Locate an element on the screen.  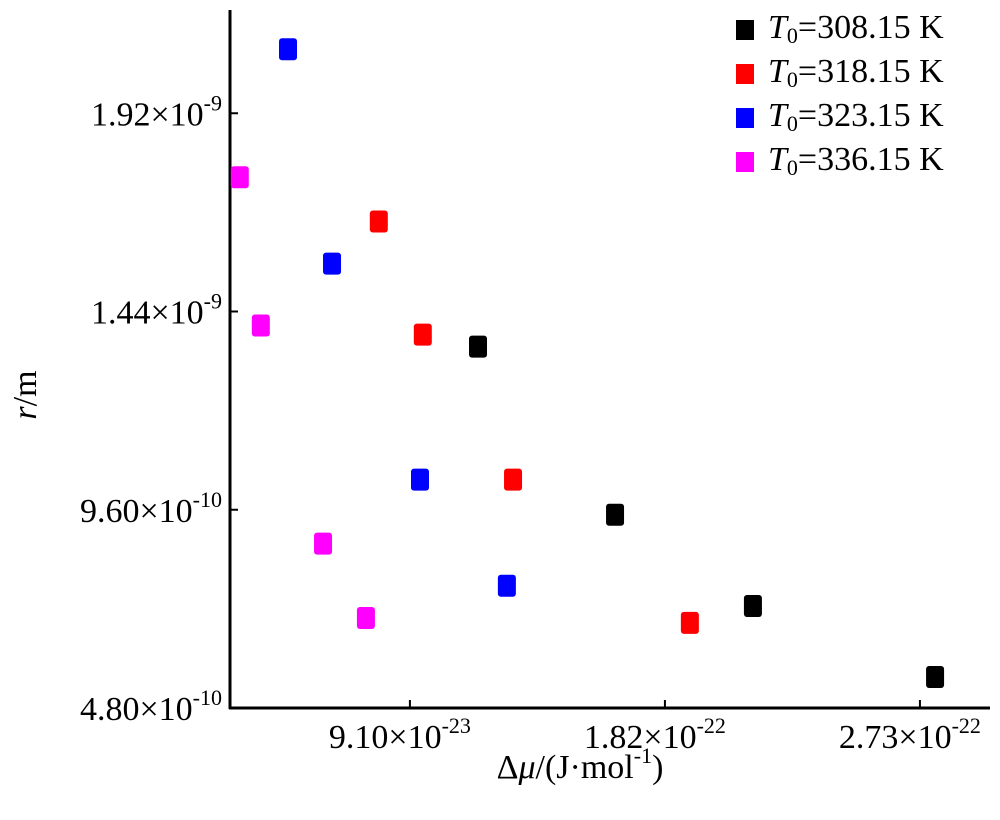
x-tick-label: 1.82×10⁻²² is located at coordinates (655, 734).